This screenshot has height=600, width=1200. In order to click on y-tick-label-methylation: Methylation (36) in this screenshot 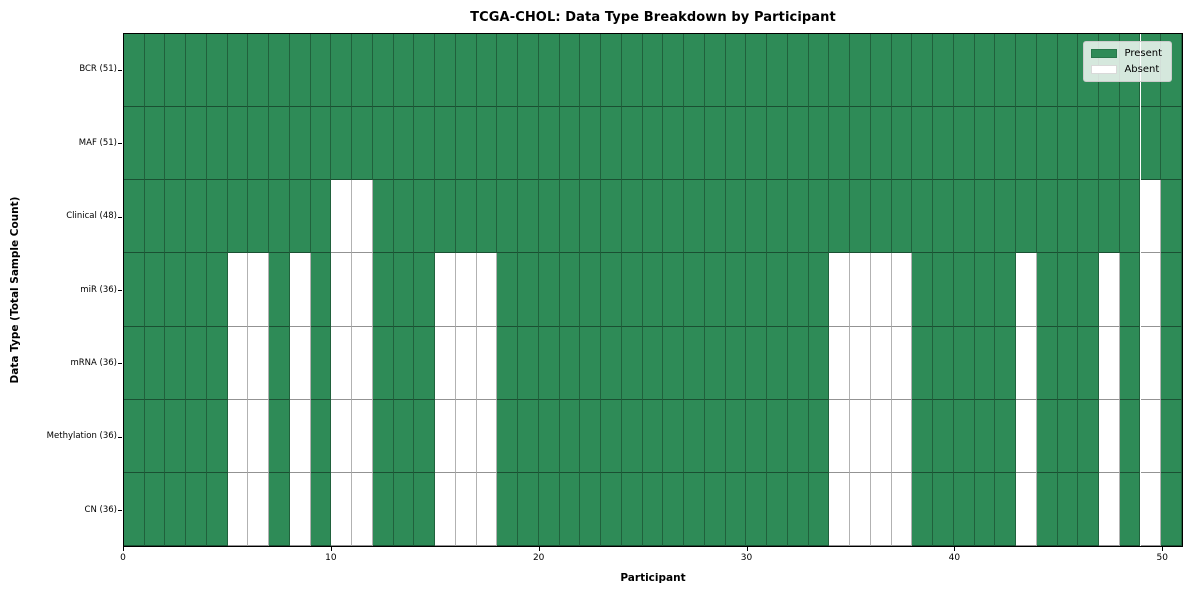, I will do `click(81, 436)`.